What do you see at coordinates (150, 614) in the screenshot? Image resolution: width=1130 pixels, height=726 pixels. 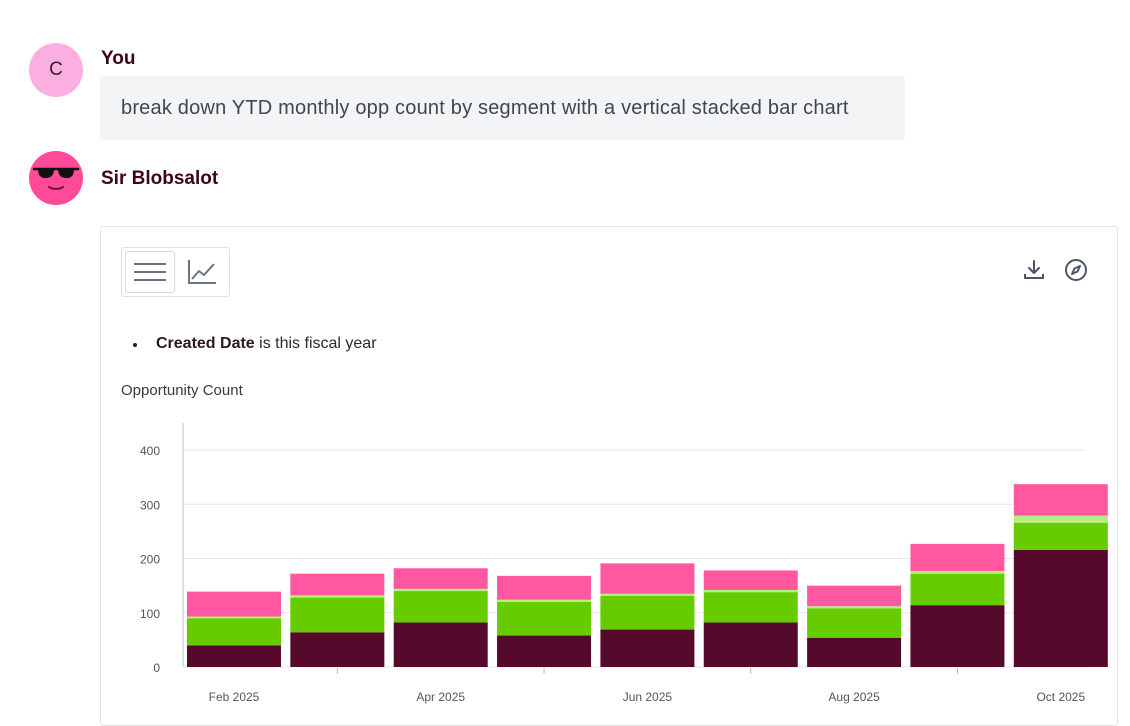 I see `y-tick-label: 100` at bounding box center [150, 614].